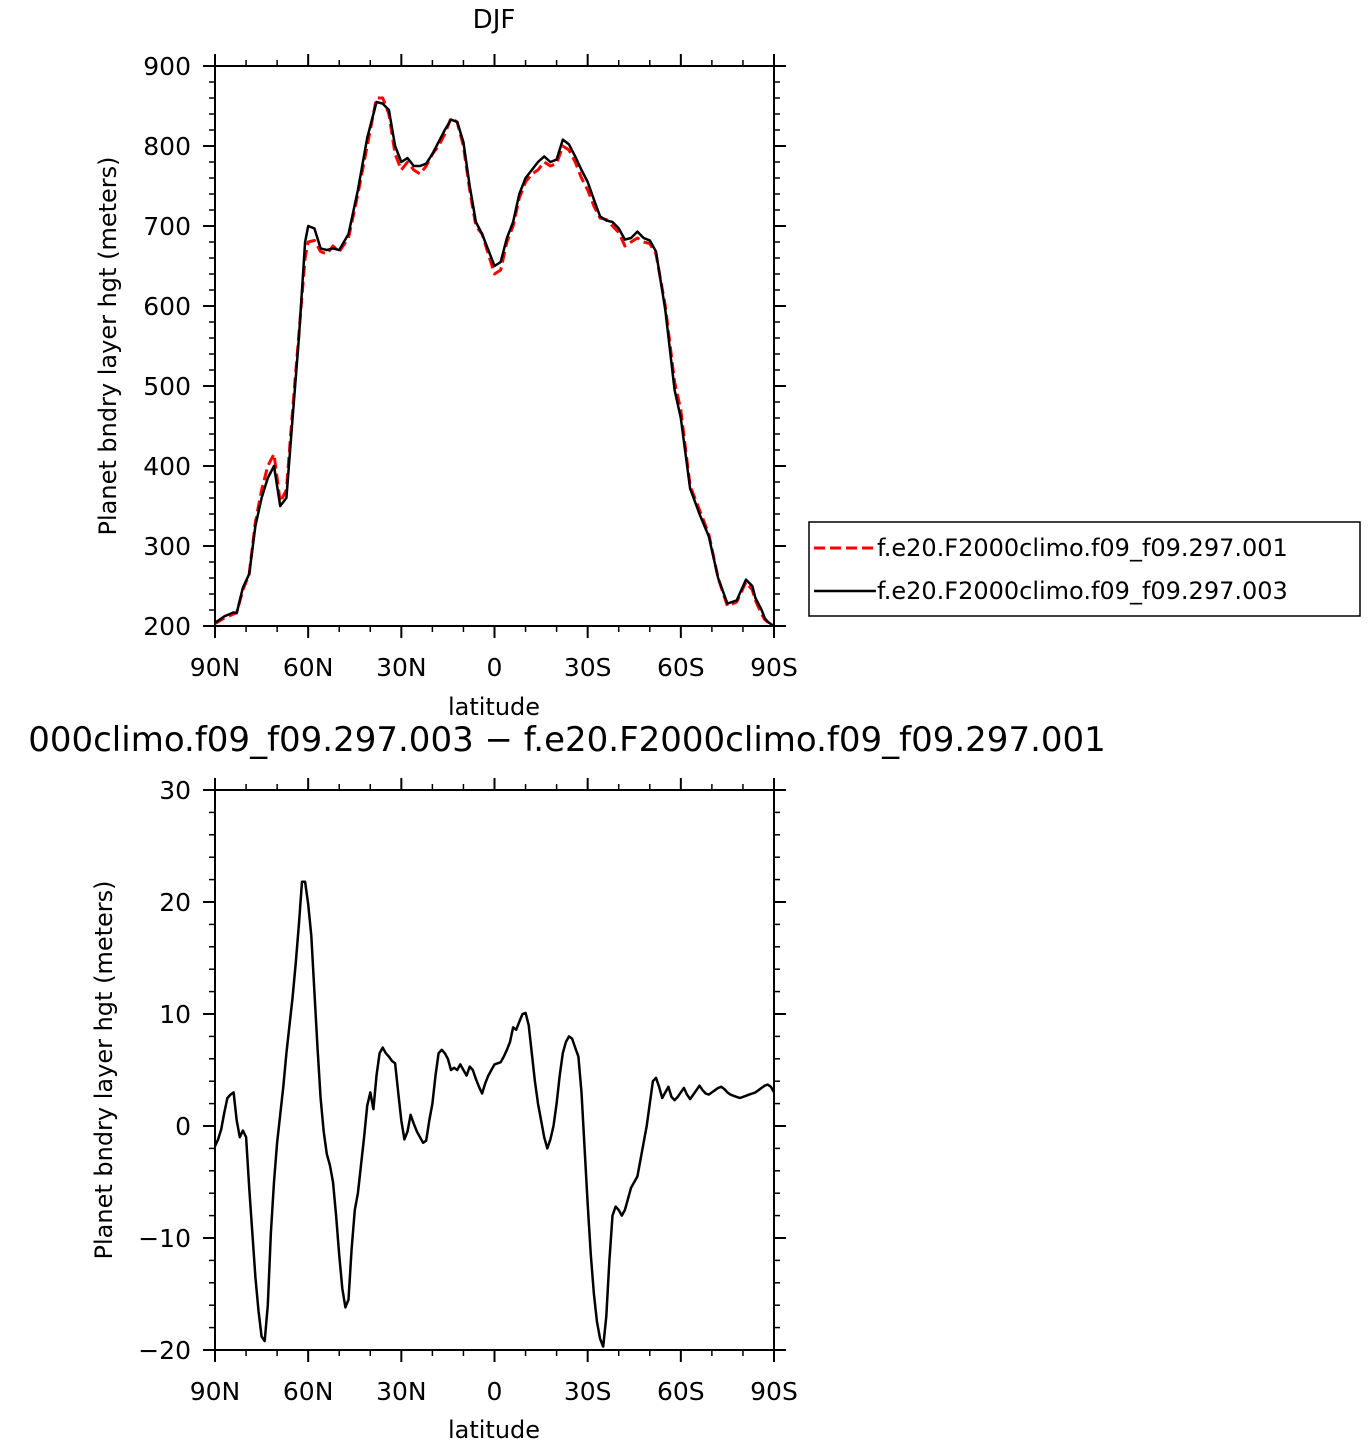 The width and height of the screenshot is (1368, 1445). What do you see at coordinates (167, 386) in the screenshot?
I see `y-tick-label: 500` at bounding box center [167, 386].